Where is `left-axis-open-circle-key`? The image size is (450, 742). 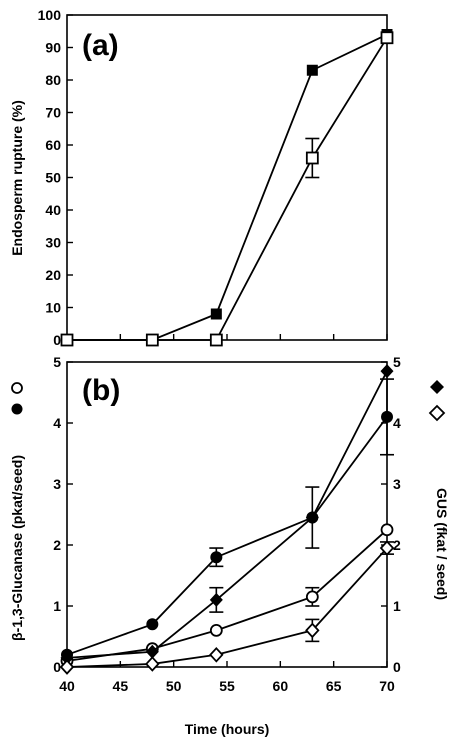
left-axis-open-circle-key is located at coordinates (17, 388).